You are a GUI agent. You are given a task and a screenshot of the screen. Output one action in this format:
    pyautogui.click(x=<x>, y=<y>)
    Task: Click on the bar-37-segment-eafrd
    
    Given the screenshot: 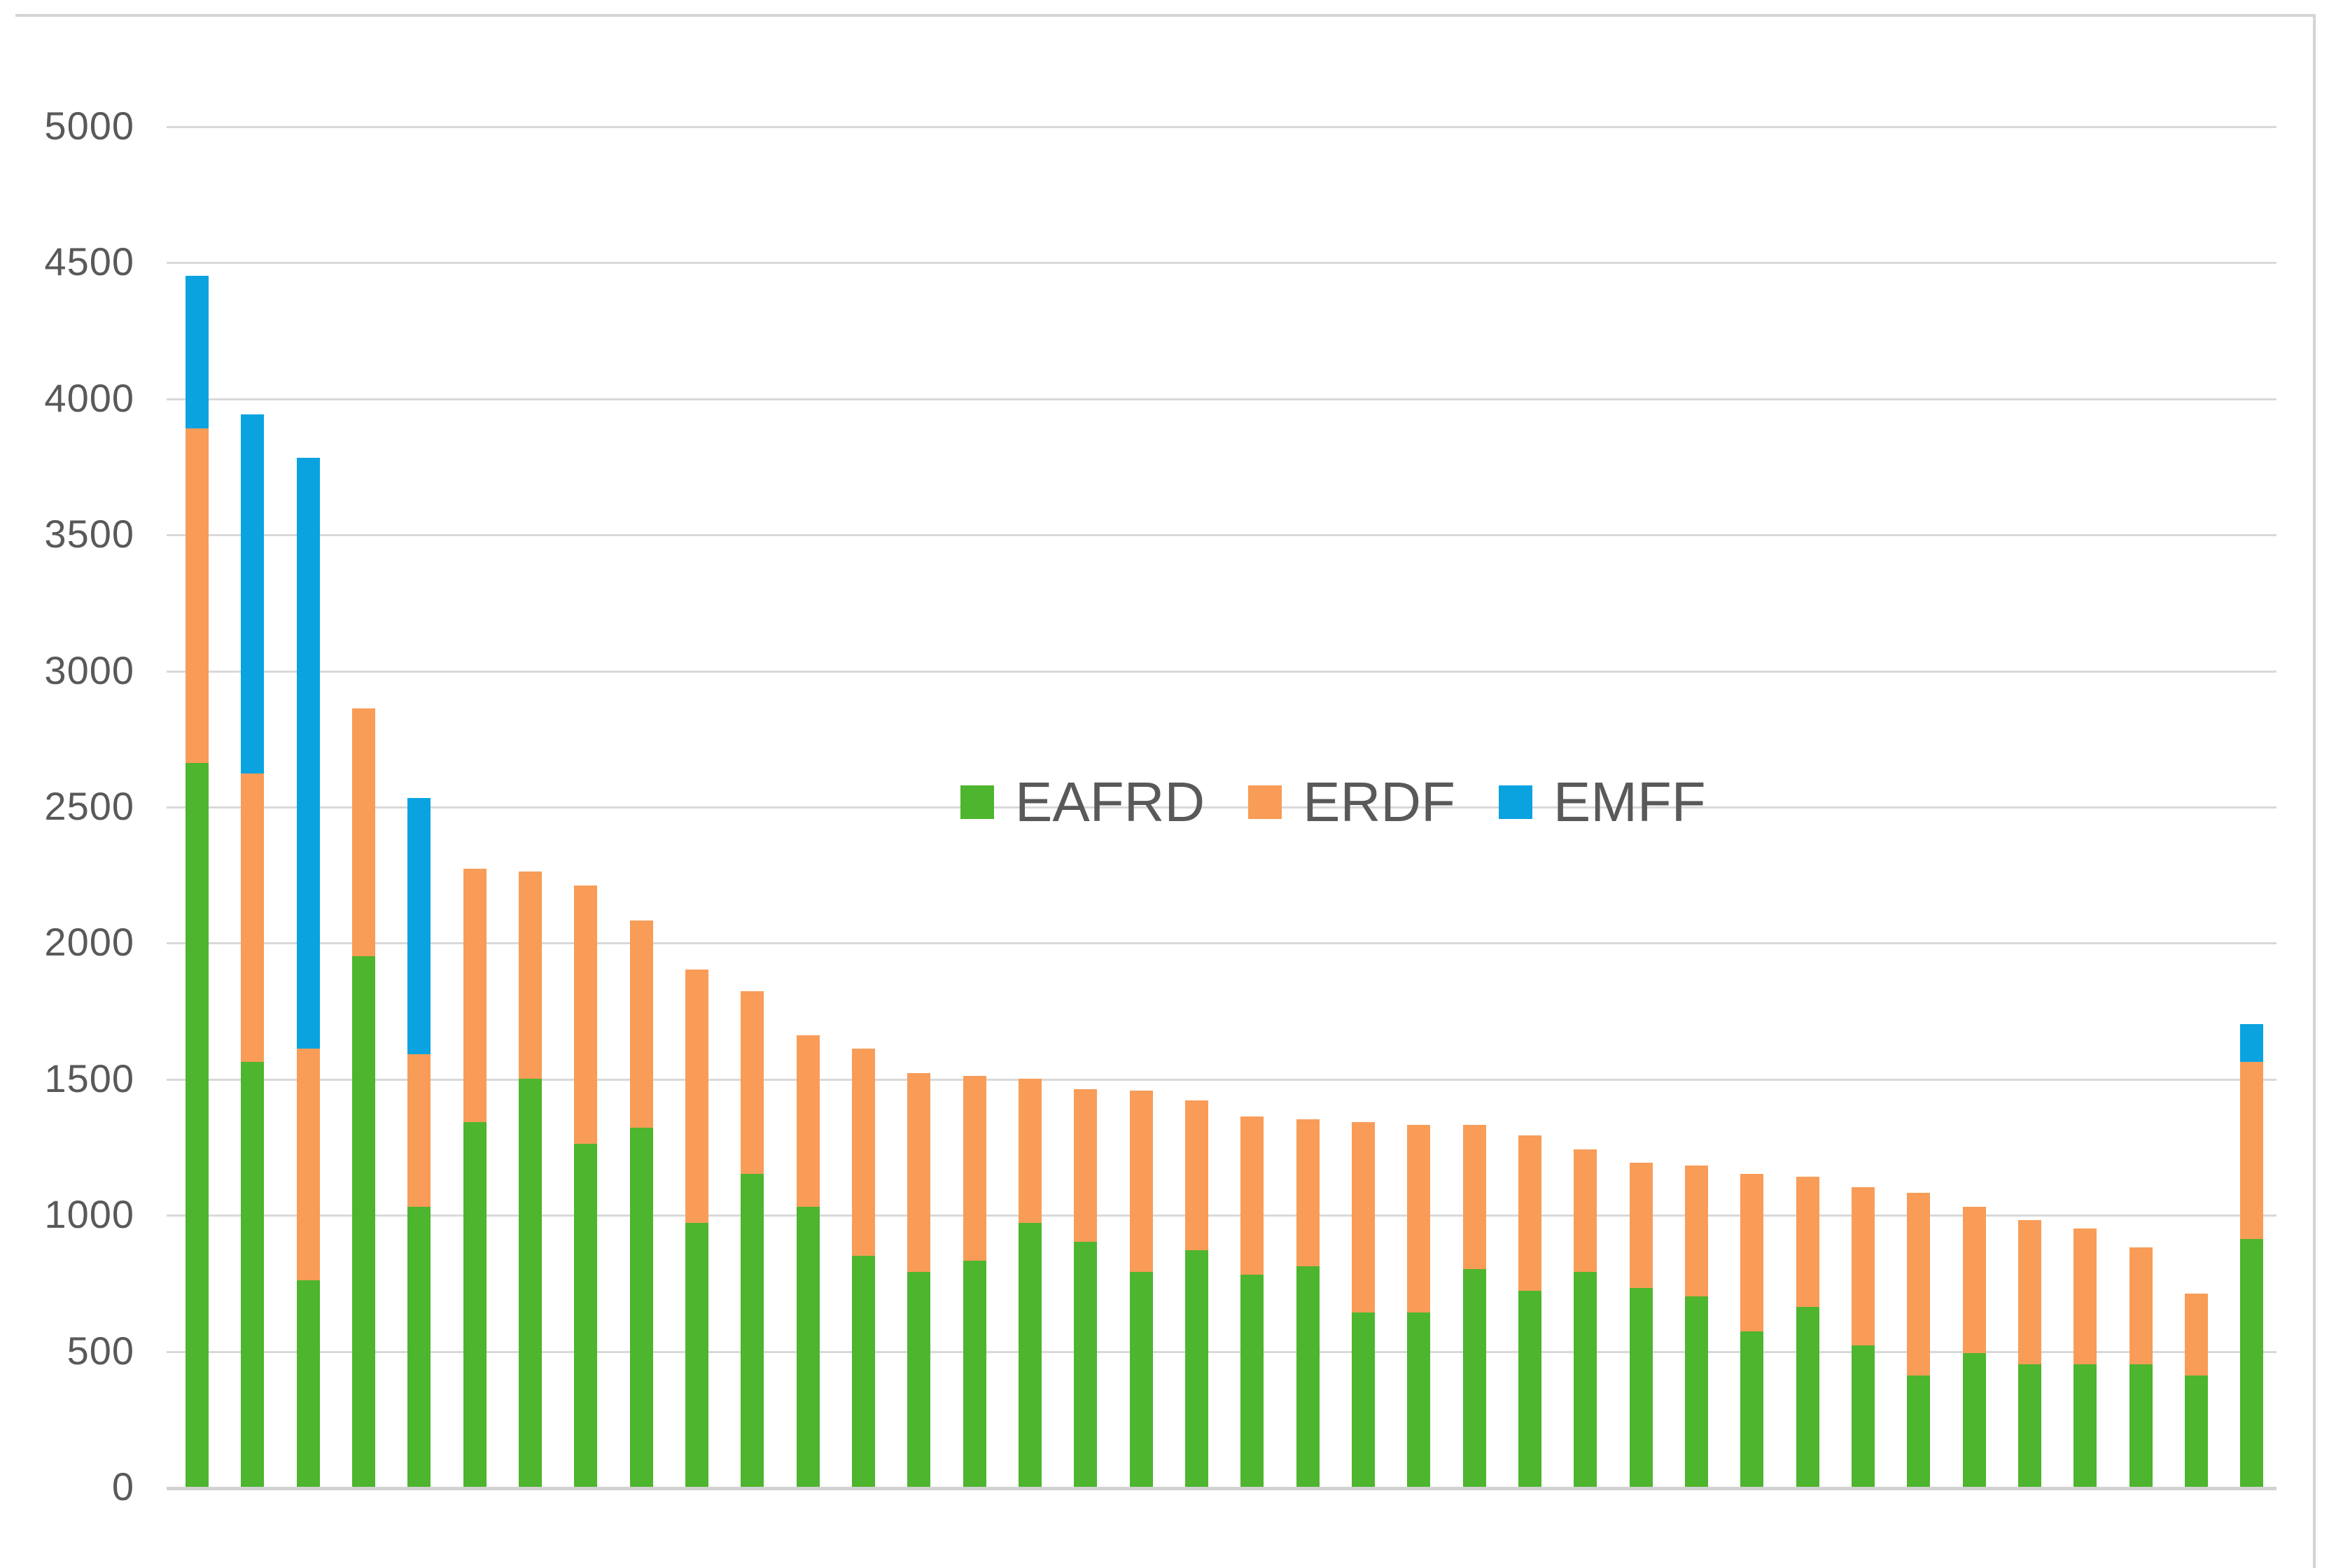 What is the action you would take?
    pyautogui.click(x=2196, y=1431)
    